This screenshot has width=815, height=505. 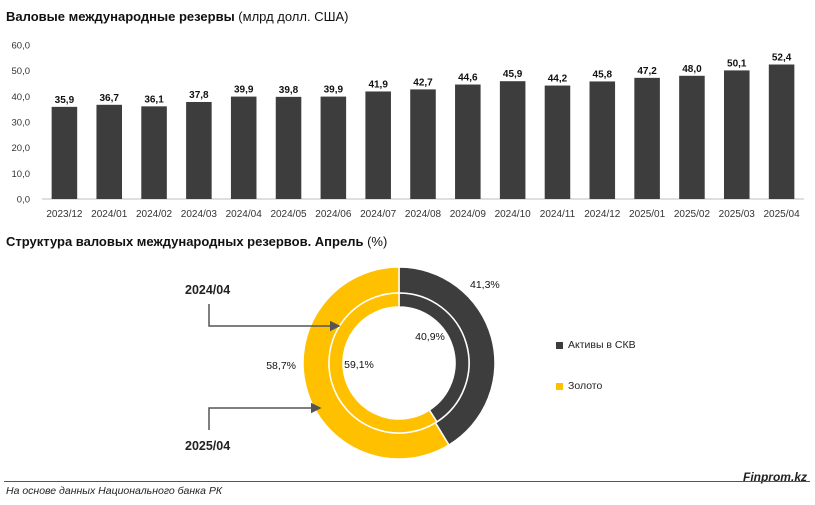 I want to click on outer-ring-arrow, so click(x=274, y=318).